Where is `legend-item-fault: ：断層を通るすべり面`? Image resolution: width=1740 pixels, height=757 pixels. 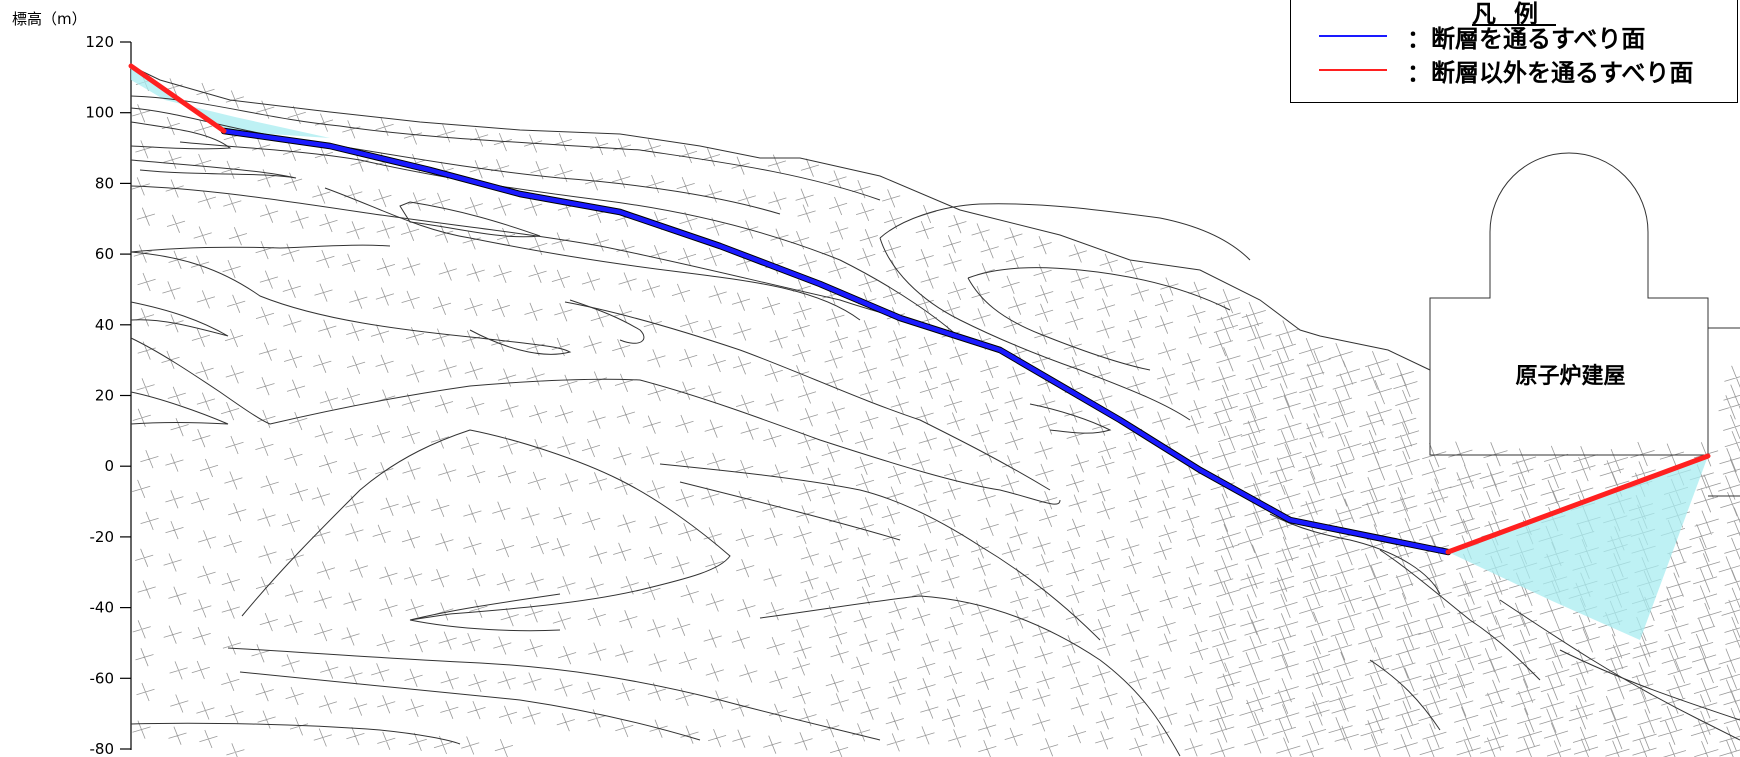
legend-item-fault: ：断層を通るすべり面 is located at coordinates (1482, 37).